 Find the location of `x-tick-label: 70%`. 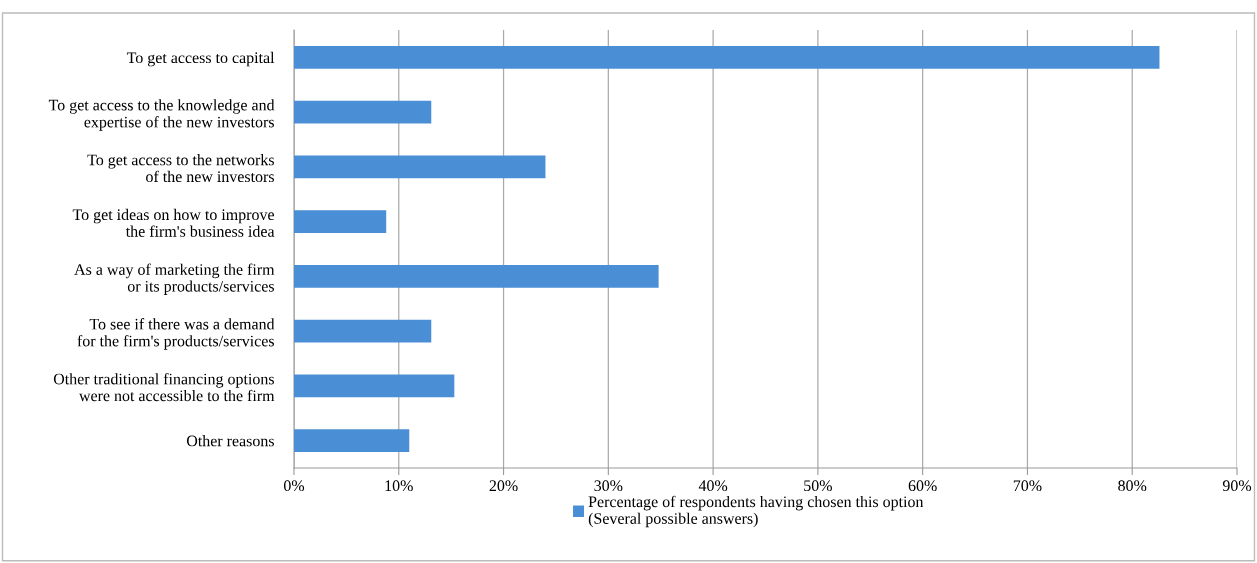

x-tick-label: 70% is located at coordinates (1027, 486).